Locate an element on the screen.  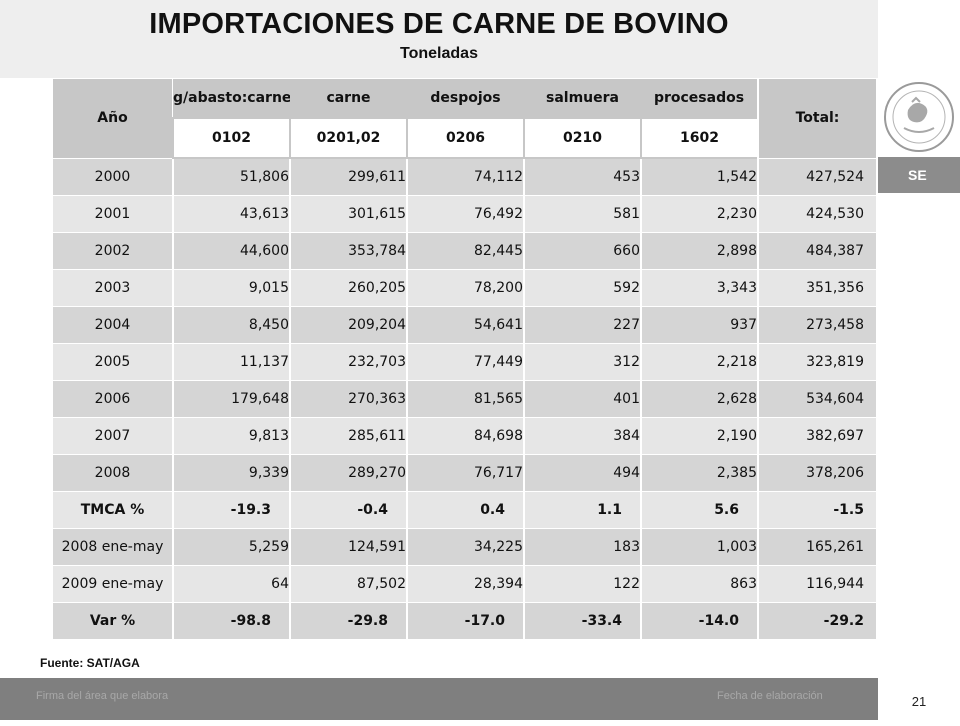
table-row: 2000 51,806 299,611 74,112 453 1,542 427,524 is located at coordinates (464, 177).